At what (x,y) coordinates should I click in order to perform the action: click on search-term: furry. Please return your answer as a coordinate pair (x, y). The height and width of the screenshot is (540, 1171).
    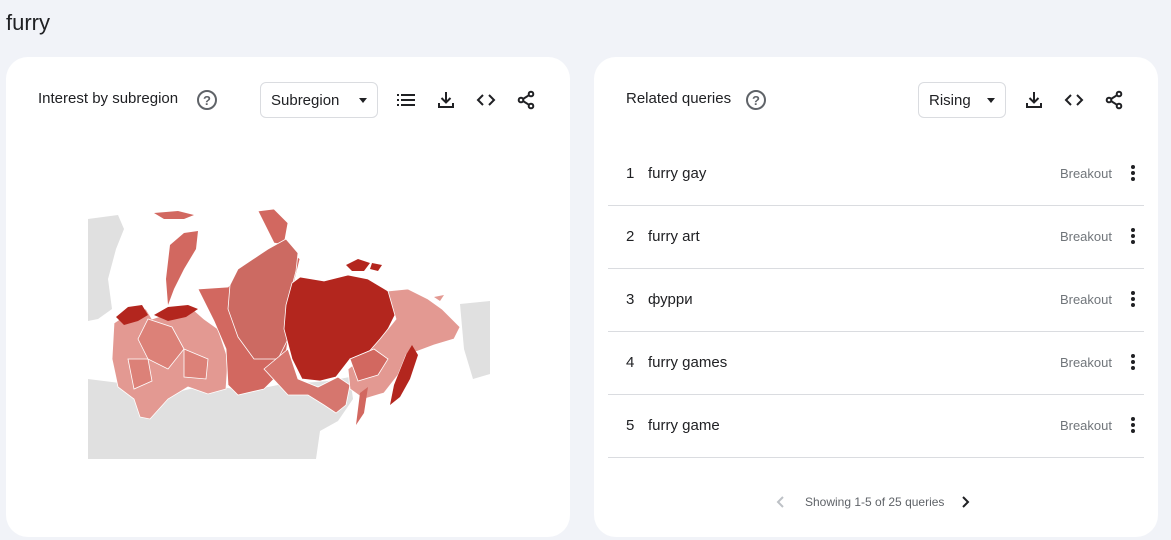
    Looking at the image, I should click on (28, 22).